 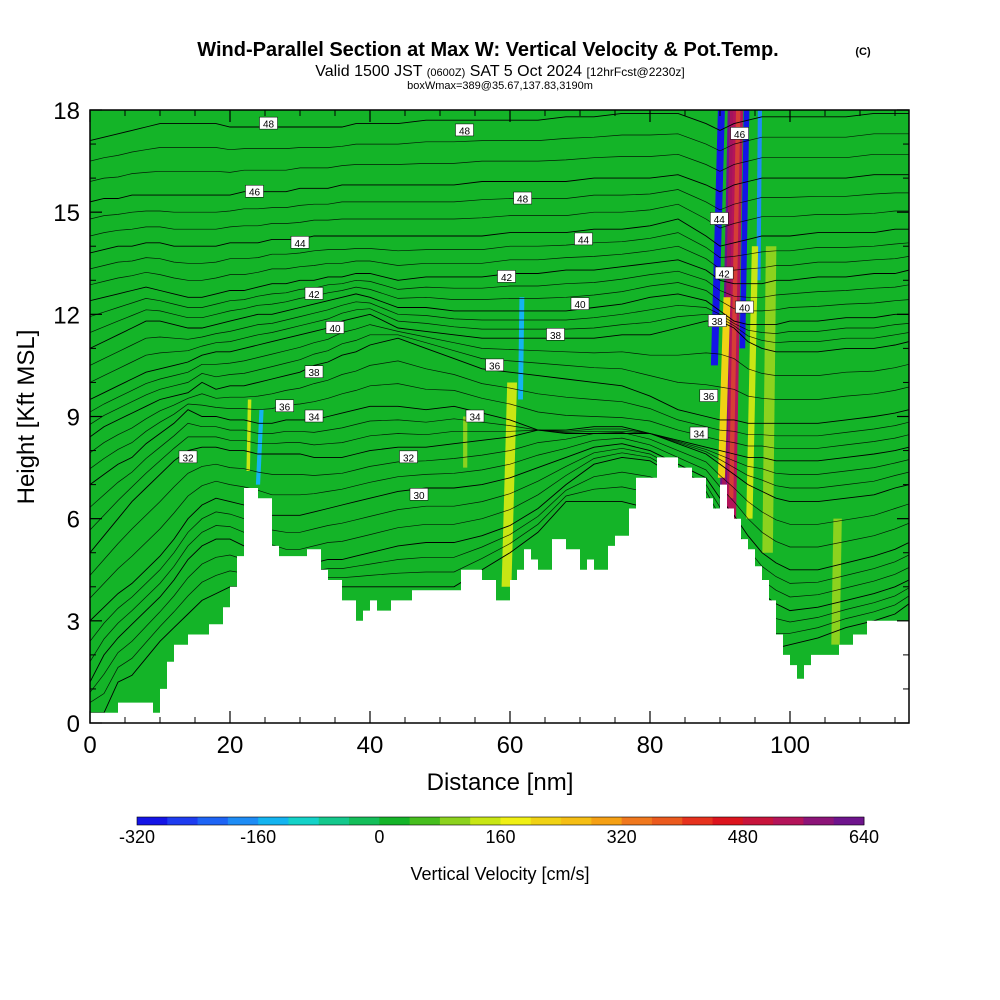 I want to click on contour-label: 42, so click(x=724, y=273).